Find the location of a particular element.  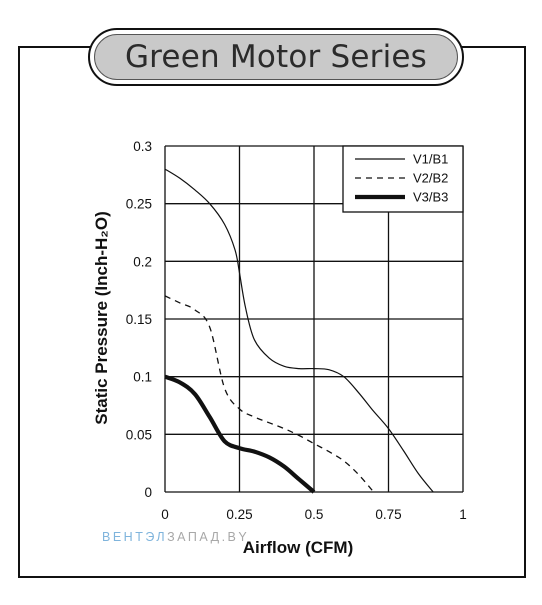

x-tick-label-4: 1 is located at coordinates (463, 514).